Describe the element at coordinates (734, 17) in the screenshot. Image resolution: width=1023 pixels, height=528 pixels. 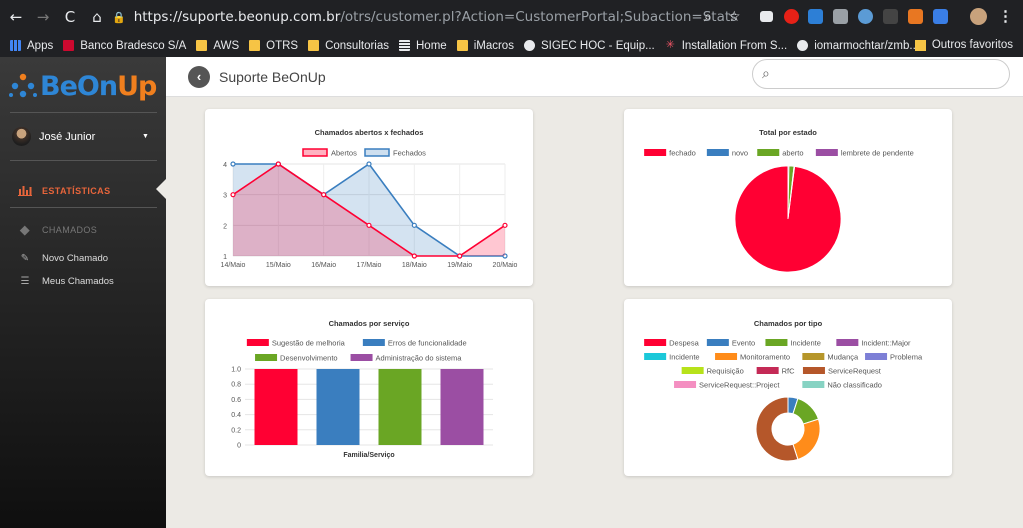
I see `star-icon: ☆` at that location.